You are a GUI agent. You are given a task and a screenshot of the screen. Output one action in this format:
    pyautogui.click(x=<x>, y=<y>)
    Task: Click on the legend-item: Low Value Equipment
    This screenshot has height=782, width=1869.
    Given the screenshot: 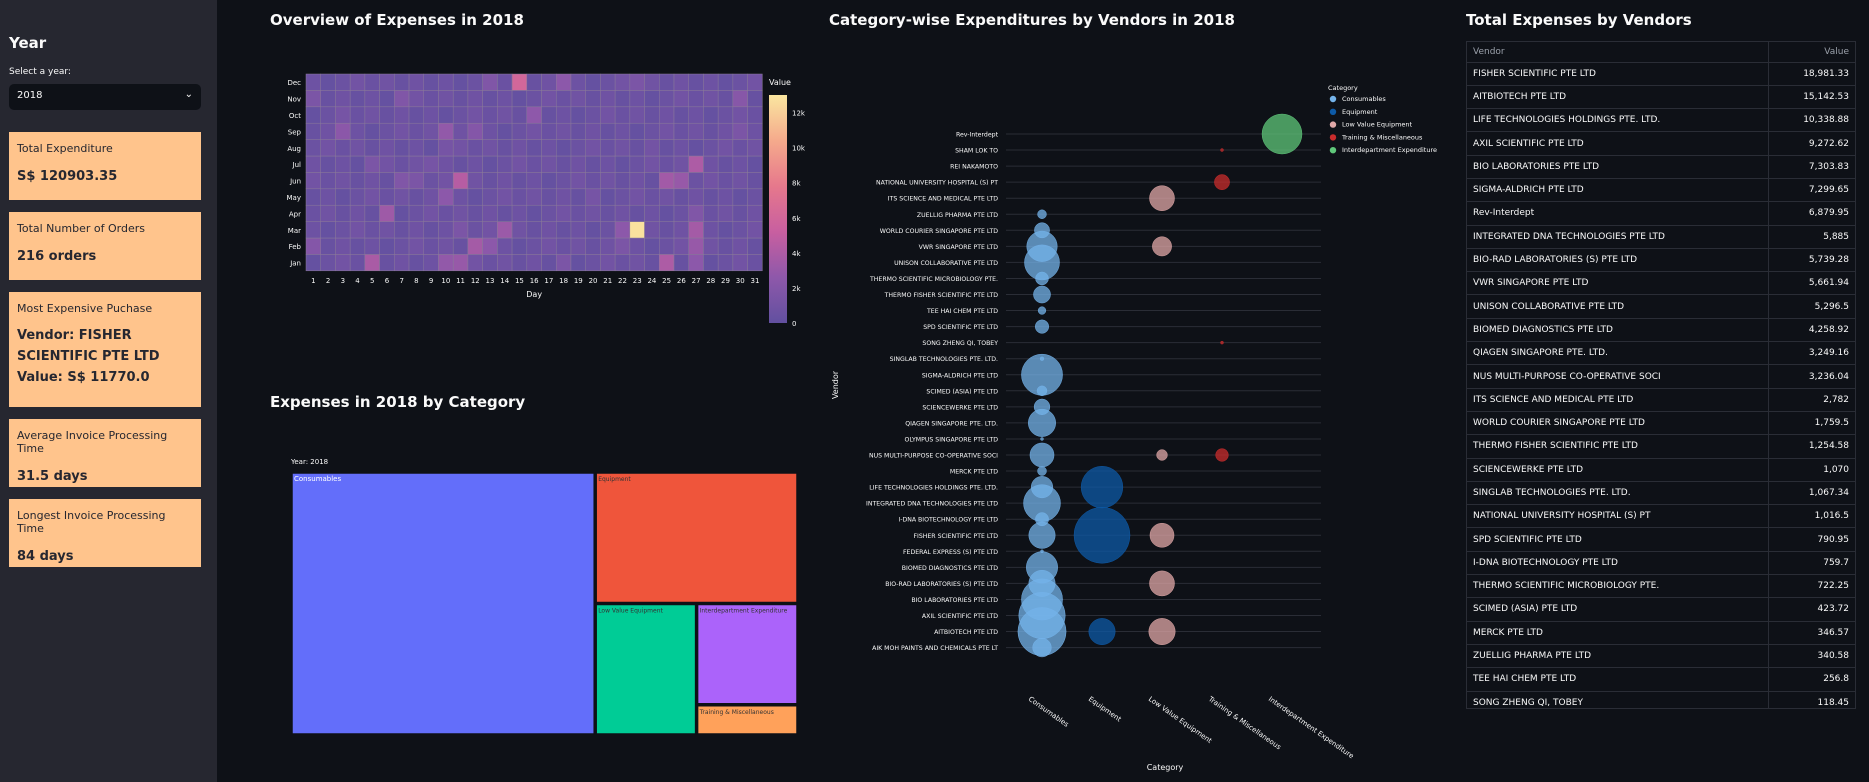 What is the action you would take?
    pyautogui.click(x=1377, y=125)
    